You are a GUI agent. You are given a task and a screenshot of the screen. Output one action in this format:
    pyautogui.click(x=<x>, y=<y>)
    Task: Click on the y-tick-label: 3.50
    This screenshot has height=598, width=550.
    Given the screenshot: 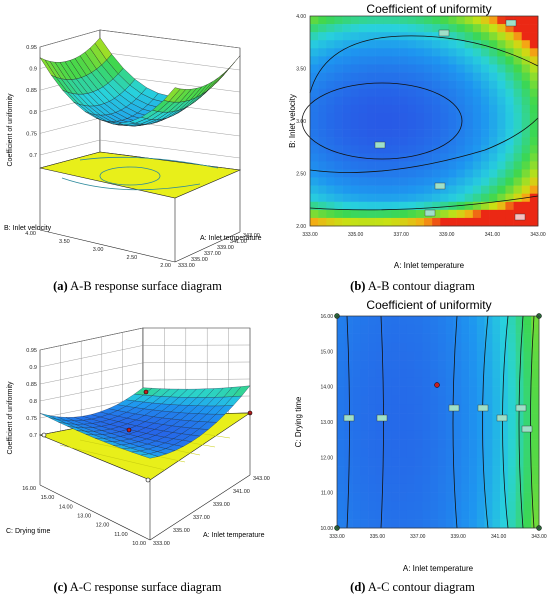 What is the action you would take?
    pyautogui.click(x=64, y=242)
    